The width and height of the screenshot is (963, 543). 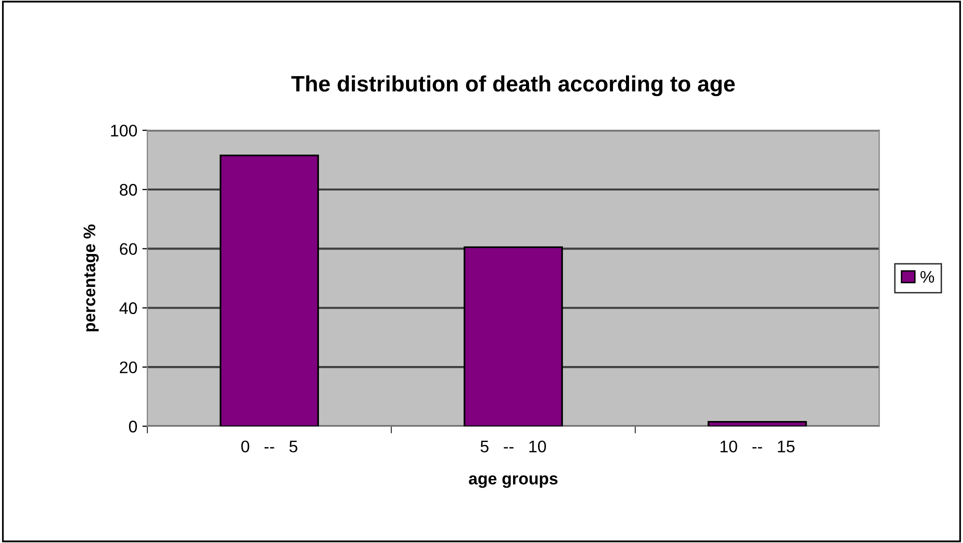 I want to click on x-tick-label: 0 -- 5, so click(x=269, y=446).